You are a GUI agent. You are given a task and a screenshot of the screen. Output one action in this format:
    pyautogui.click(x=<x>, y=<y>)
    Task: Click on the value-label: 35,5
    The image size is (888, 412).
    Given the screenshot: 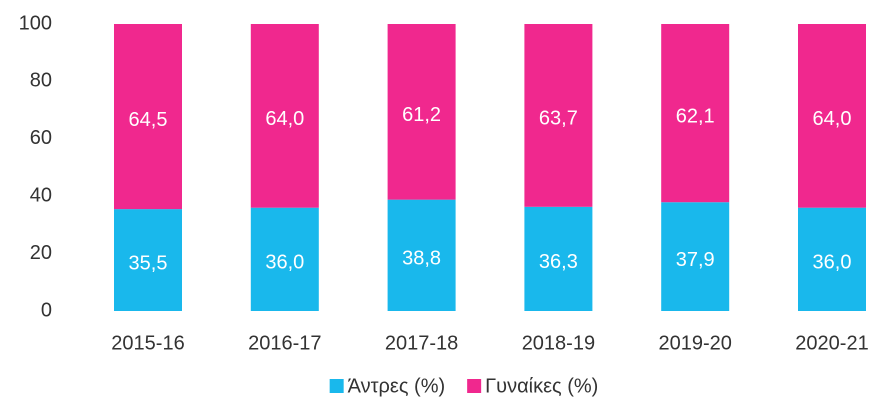 What is the action you would take?
    pyautogui.click(x=148, y=263)
    